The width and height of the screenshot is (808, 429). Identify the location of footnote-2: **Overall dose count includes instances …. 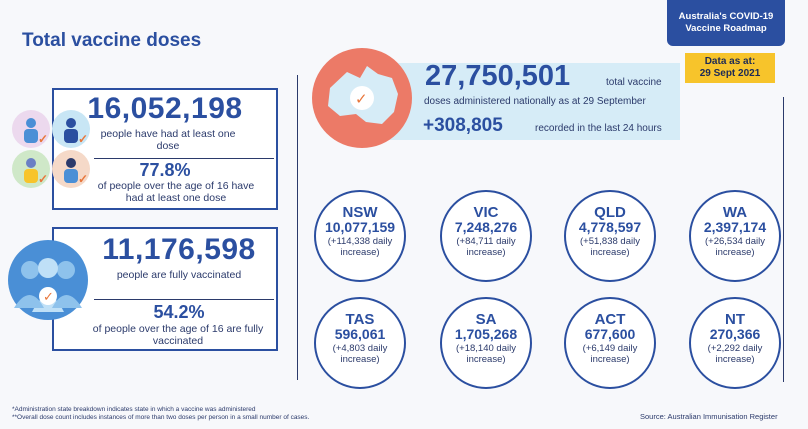
(161, 417).